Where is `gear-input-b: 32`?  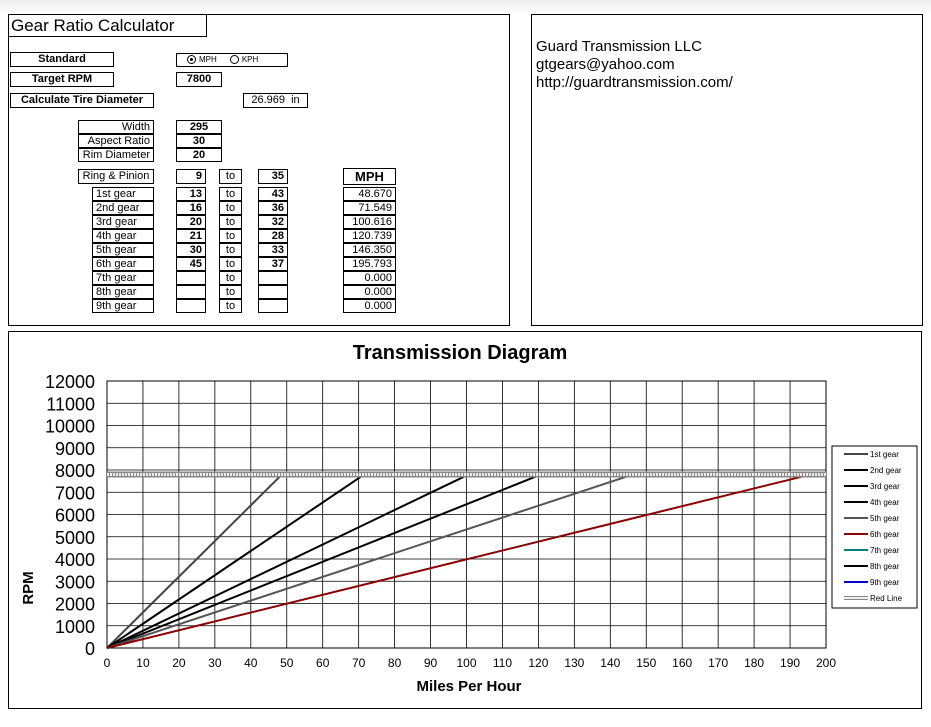 gear-input-b: 32 is located at coordinates (273, 222).